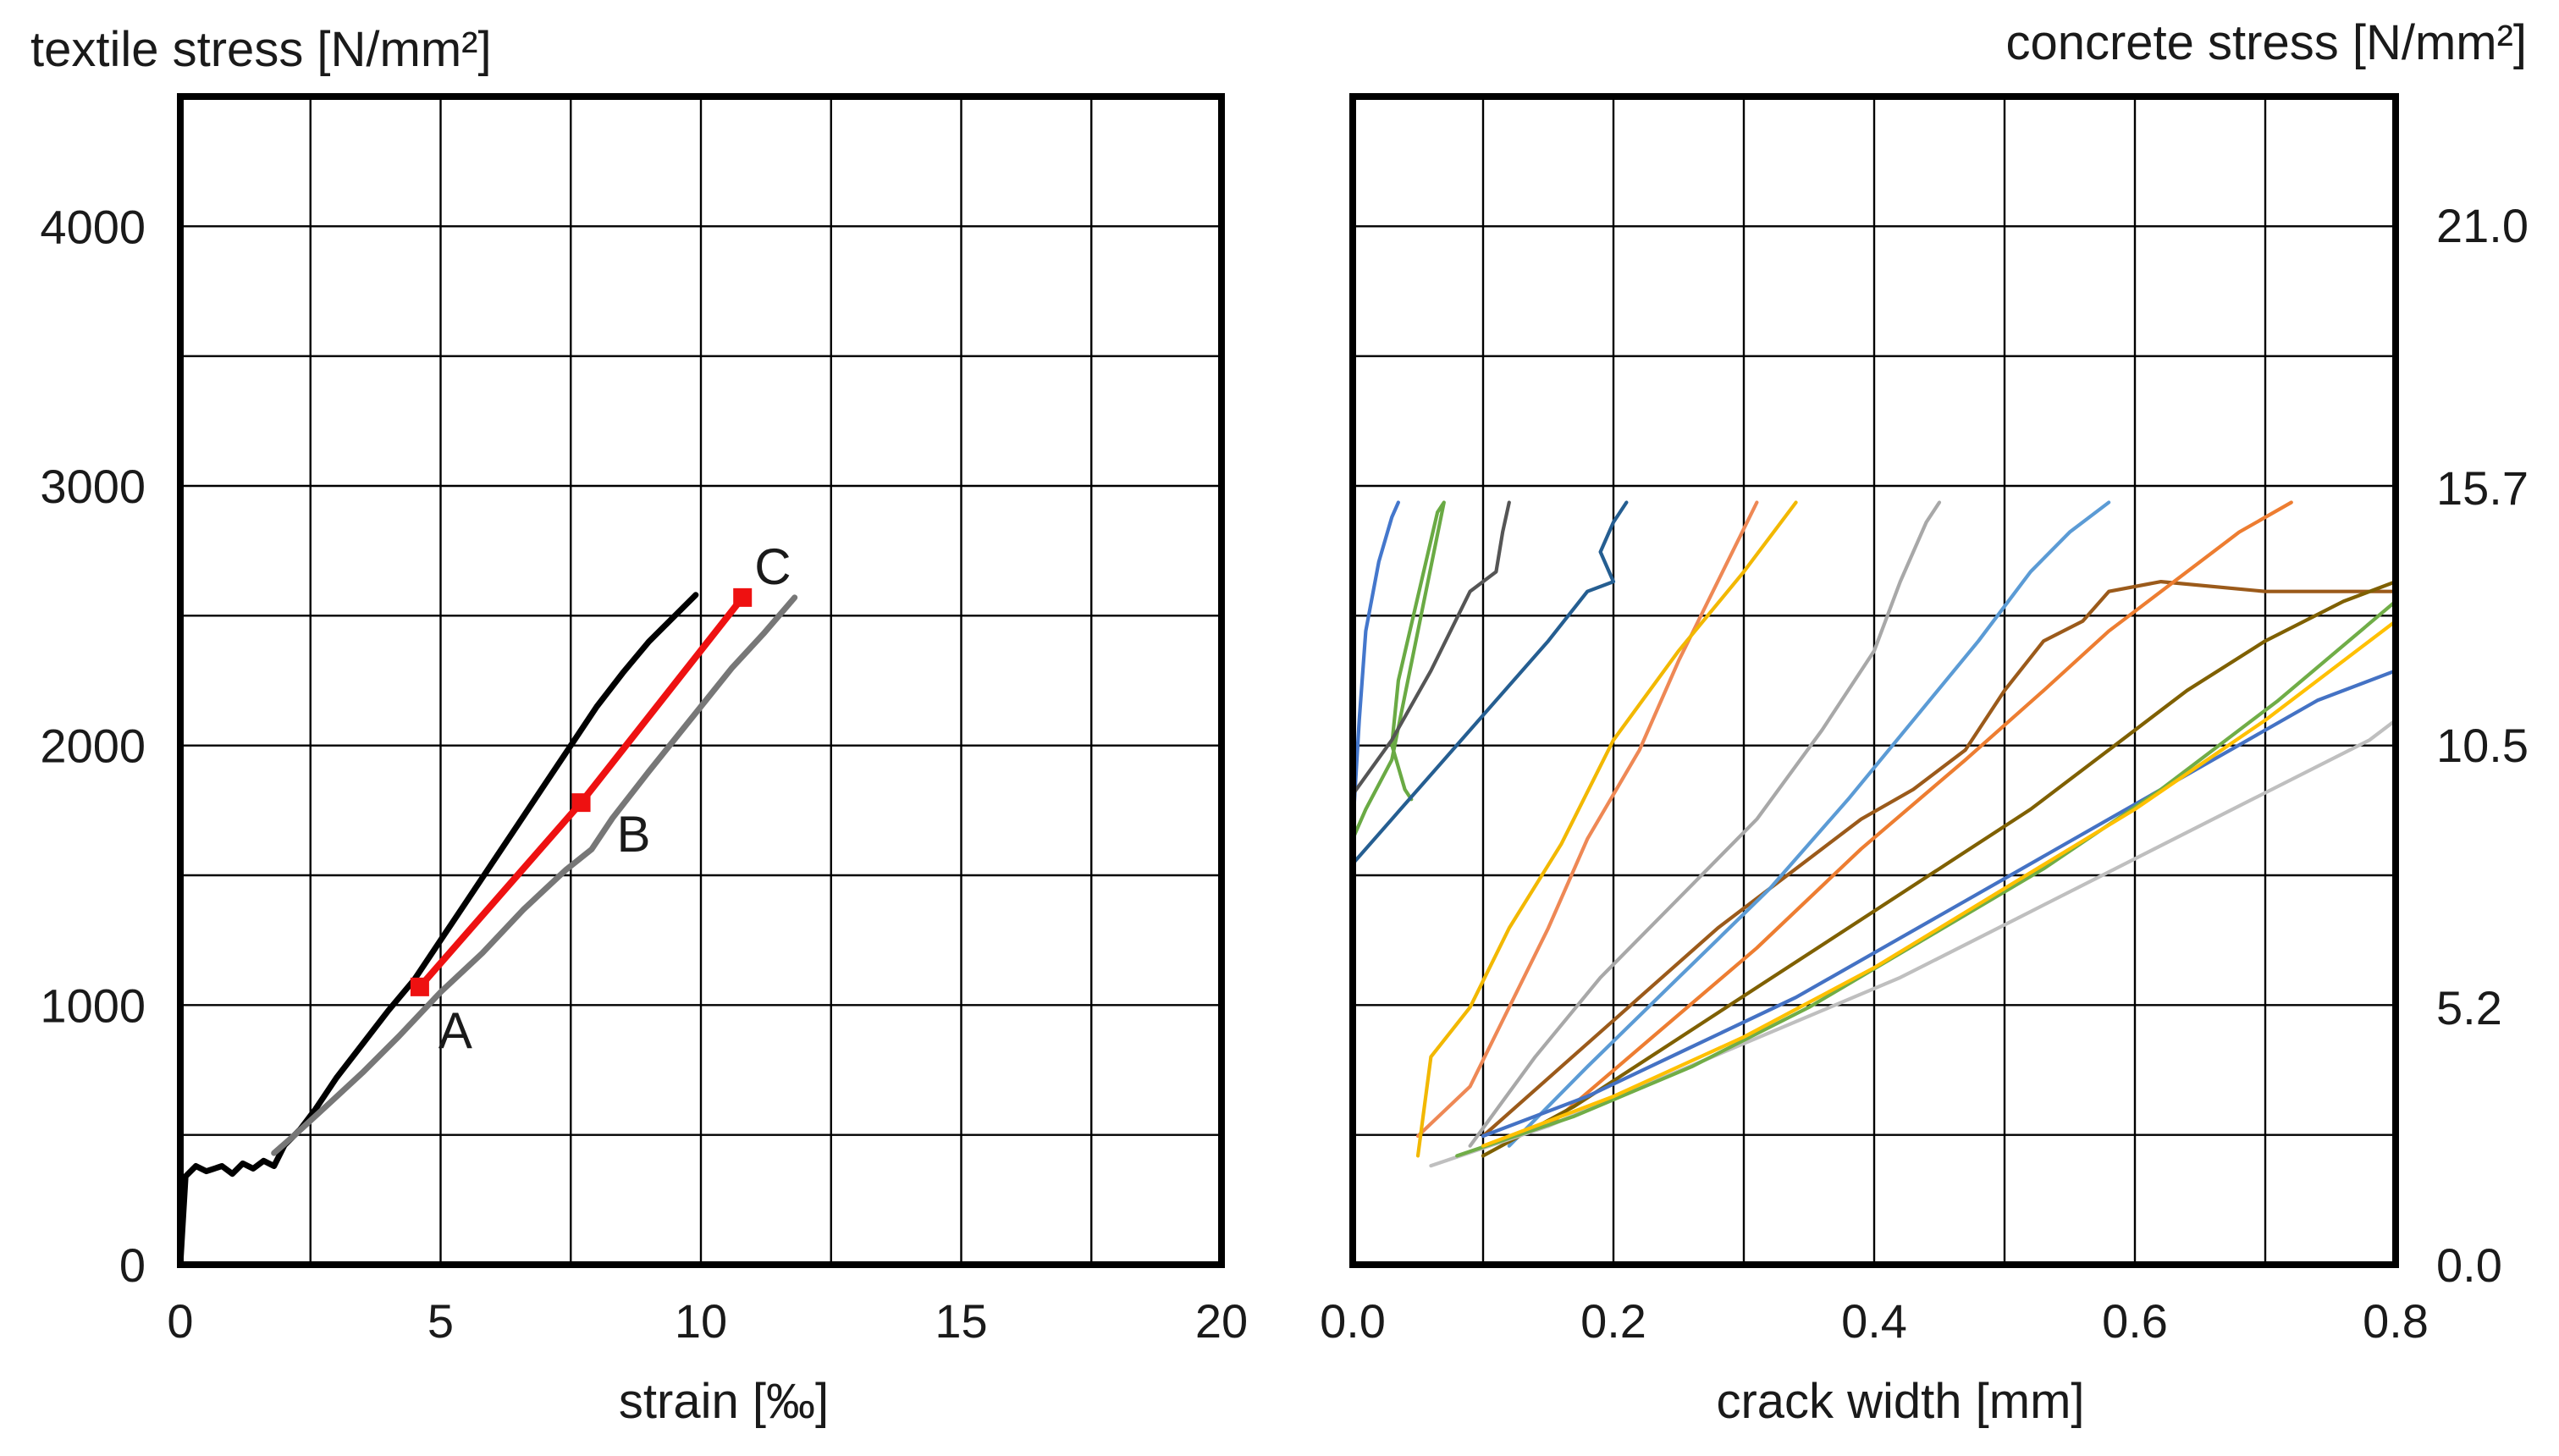 The image size is (2559, 1456). Describe the element at coordinates (581, 803) in the screenshot. I see `point-marker-b` at that location.